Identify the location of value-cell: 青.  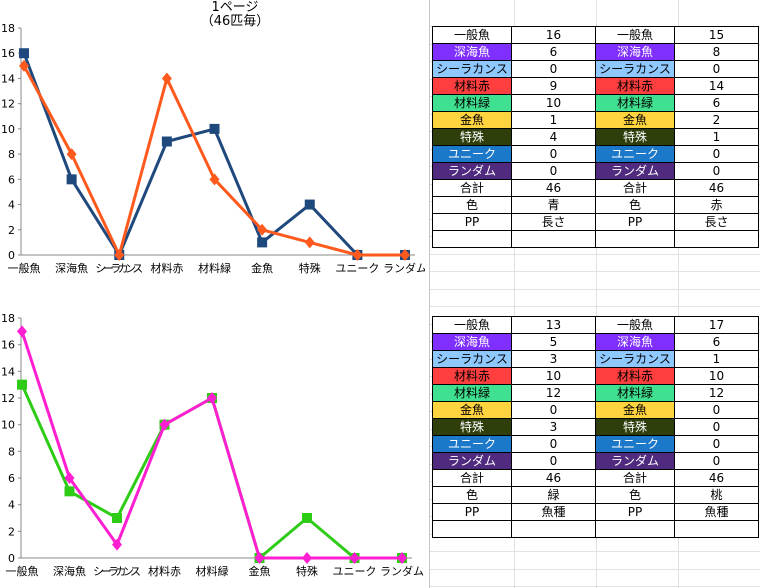
(553, 205).